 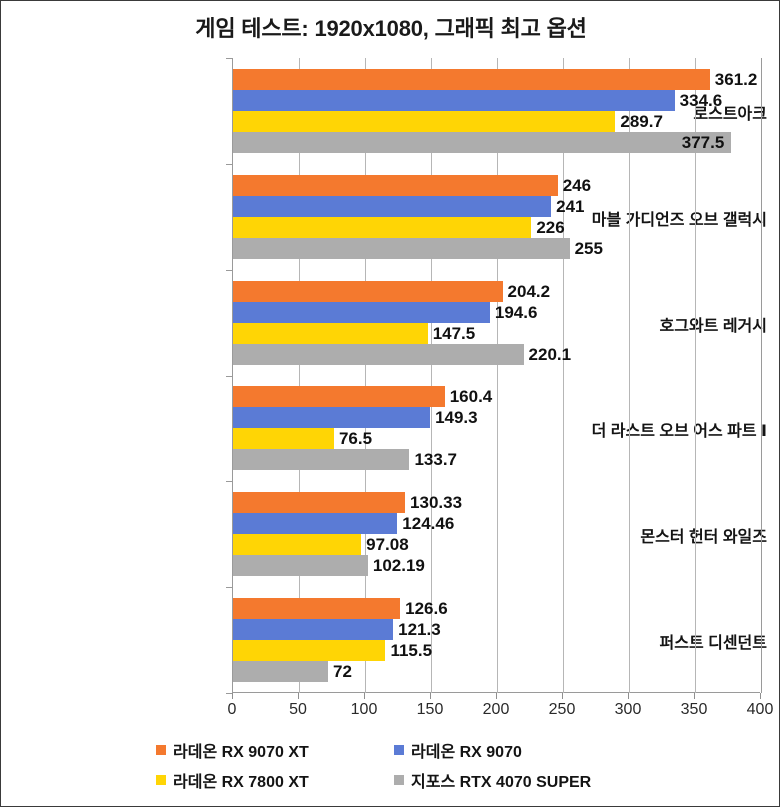 What do you see at coordinates (703, 538) in the screenshot?
I see `category-label: 몬스터 헌터 와일즈` at bounding box center [703, 538].